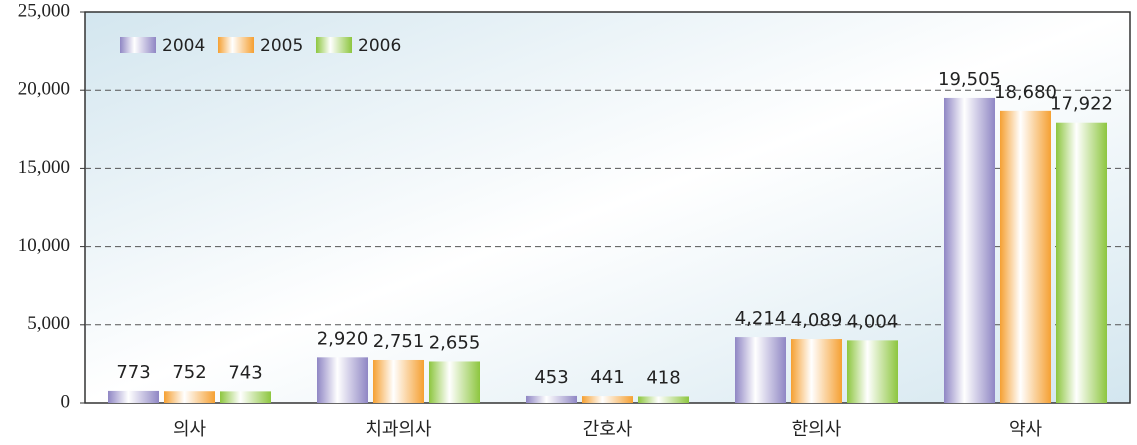  Describe the element at coordinates (398, 429) in the screenshot. I see `x-tick-label: 치과의사` at that location.